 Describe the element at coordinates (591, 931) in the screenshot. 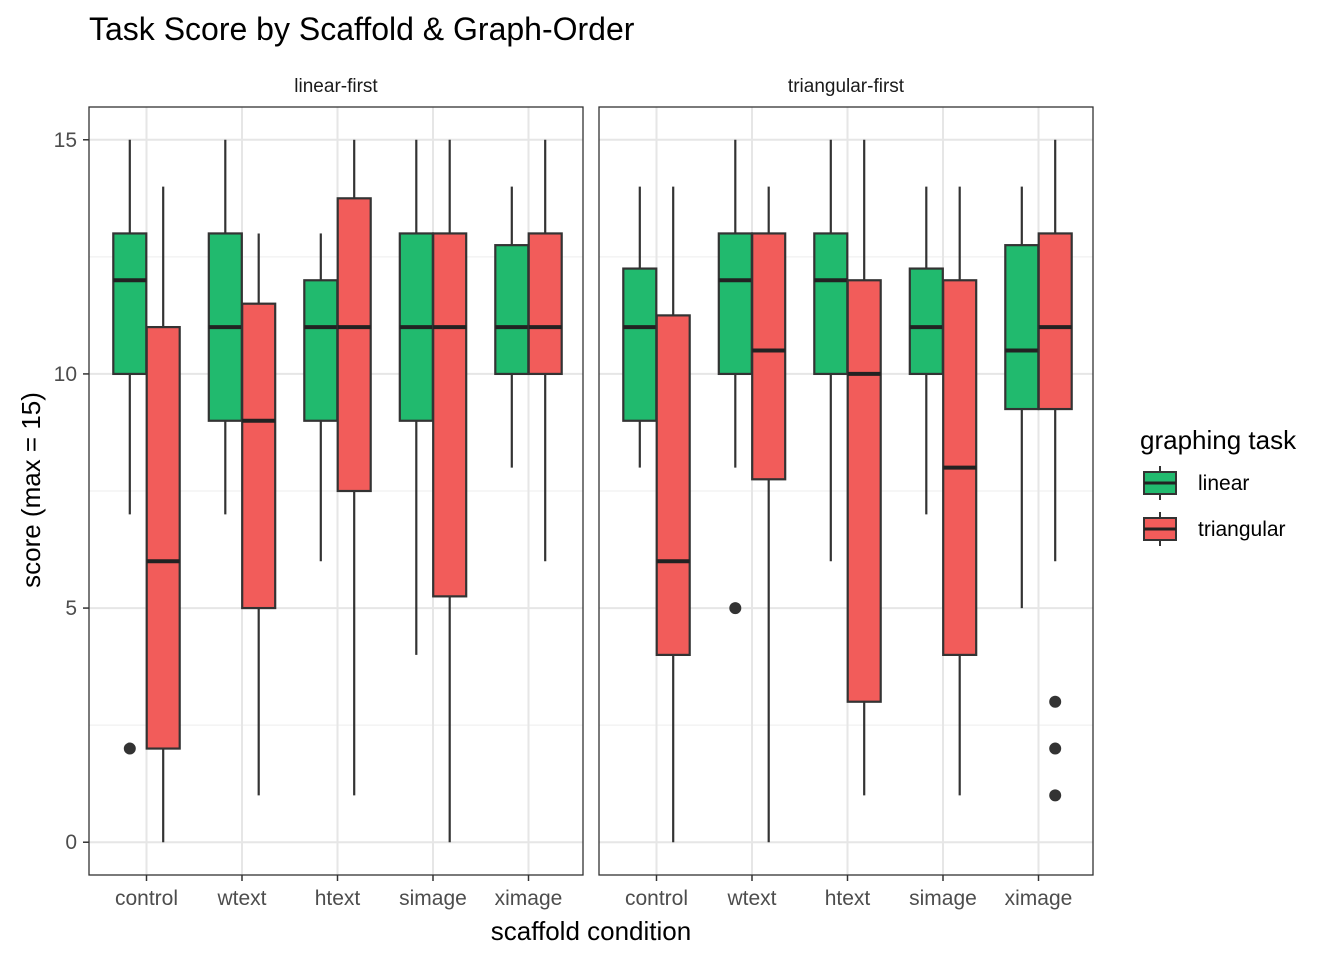

I see `x-axis-title: scaffold condition` at that location.